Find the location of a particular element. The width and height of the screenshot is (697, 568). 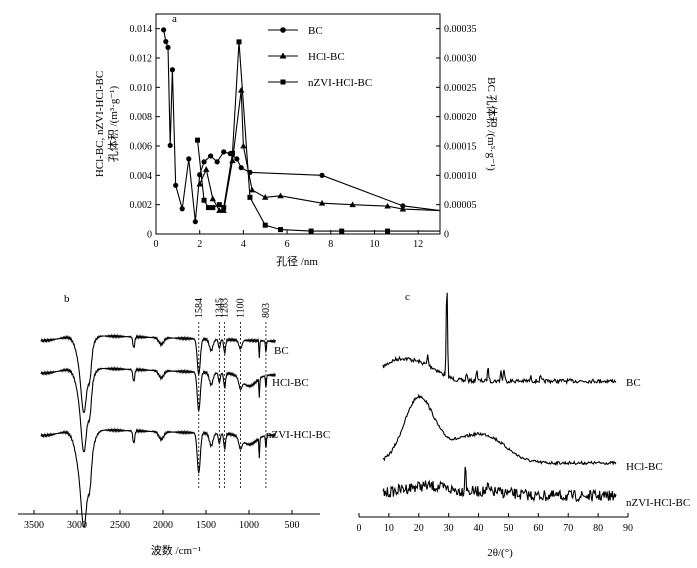

series-line-hcl-bc is located at coordinates (320, 151).